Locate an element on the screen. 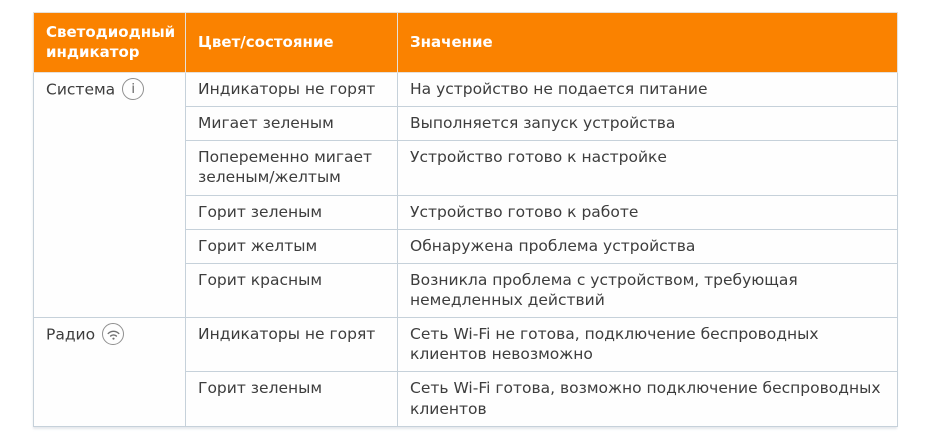  meaning-cell: Обнаружена проблема устройства is located at coordinates (647, 246).